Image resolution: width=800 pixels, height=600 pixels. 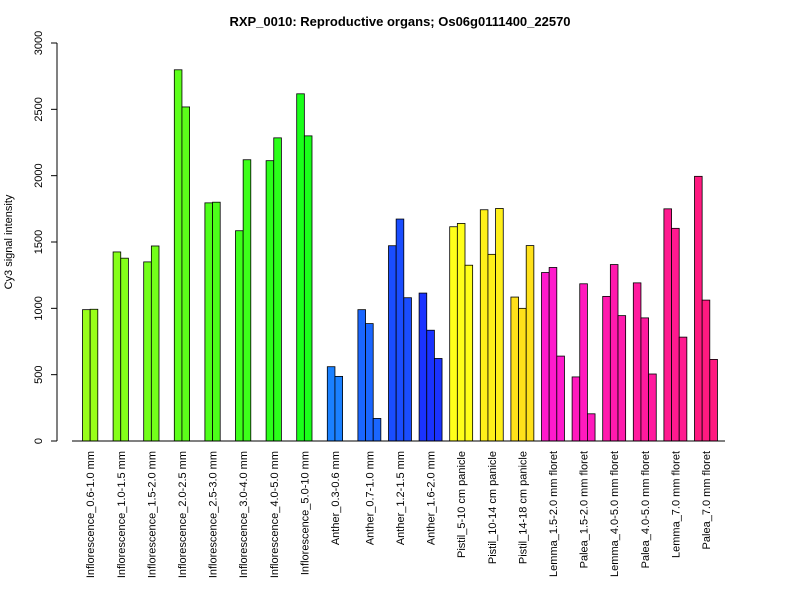 What do you see at coordinates (305, 513) in the screenshot?
I see `x-tick-label: Inflorescence_5.0-10 mm` at bounding box center [305, 513].